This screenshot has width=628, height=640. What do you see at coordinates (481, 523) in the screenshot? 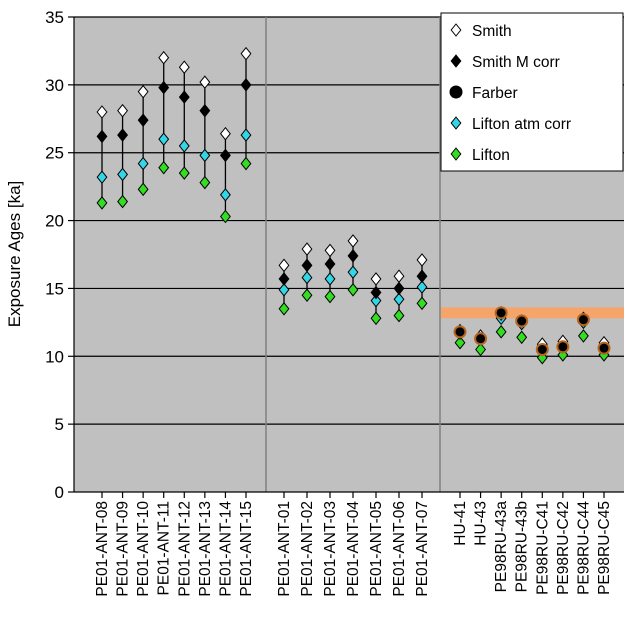
I see `x-tick-label-HU-43: HU-43` at bounding box center [481, 523].